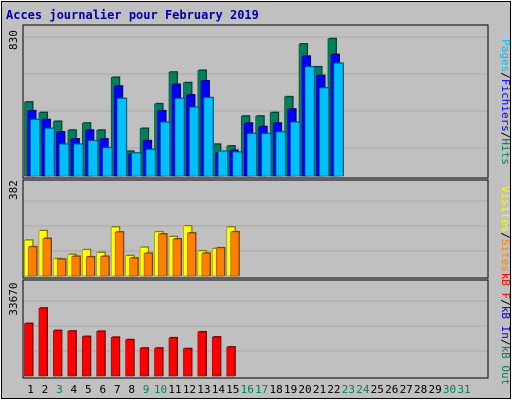 Image resolution: width=512 pixels, height=405 pixels. I want to click on x-tick-label: 3, so click(59, 389).